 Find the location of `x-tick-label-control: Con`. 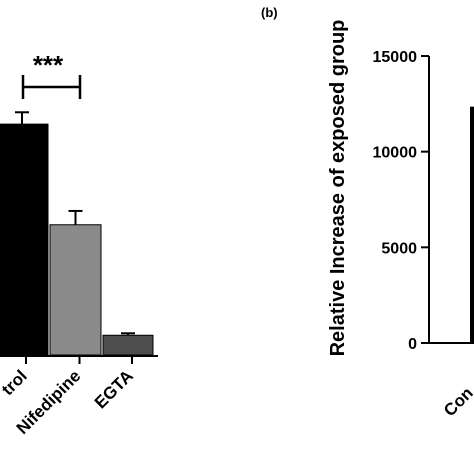

x-tick-label-control: Con is located at coordinates (457, 401).